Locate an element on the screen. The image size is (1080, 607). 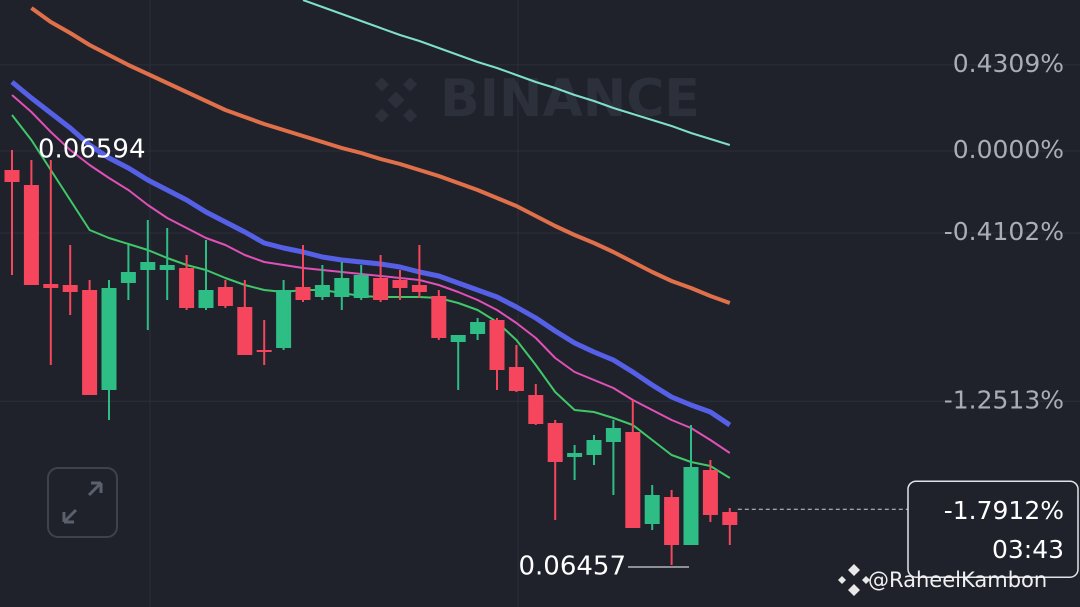
watermark: BINANCE is located at coordinates (537, 99).